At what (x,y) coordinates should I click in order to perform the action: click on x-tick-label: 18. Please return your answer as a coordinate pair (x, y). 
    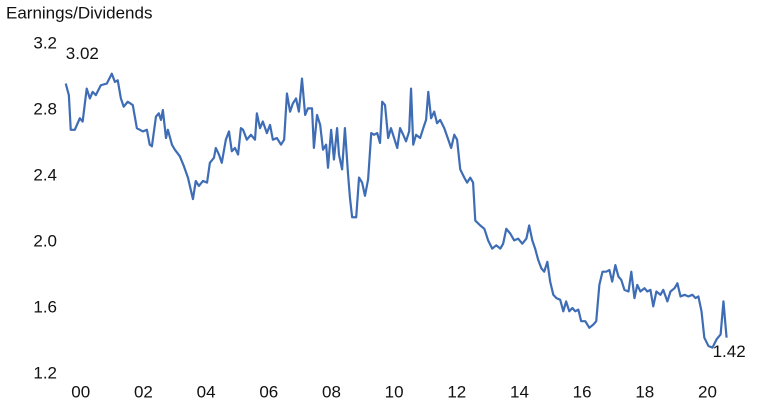
    Looking at the image, I should click on (644, 391).